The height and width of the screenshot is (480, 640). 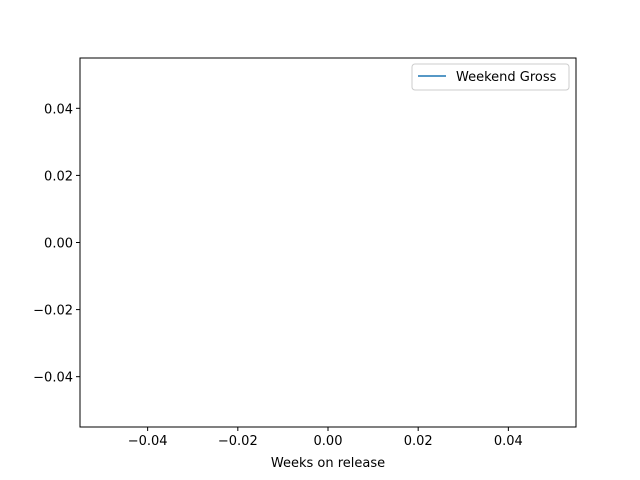 What do you see at coordinates (53, 311) in the screenshot?
I see `y-tick-label: −0.02` at bounding box center [53, 311].